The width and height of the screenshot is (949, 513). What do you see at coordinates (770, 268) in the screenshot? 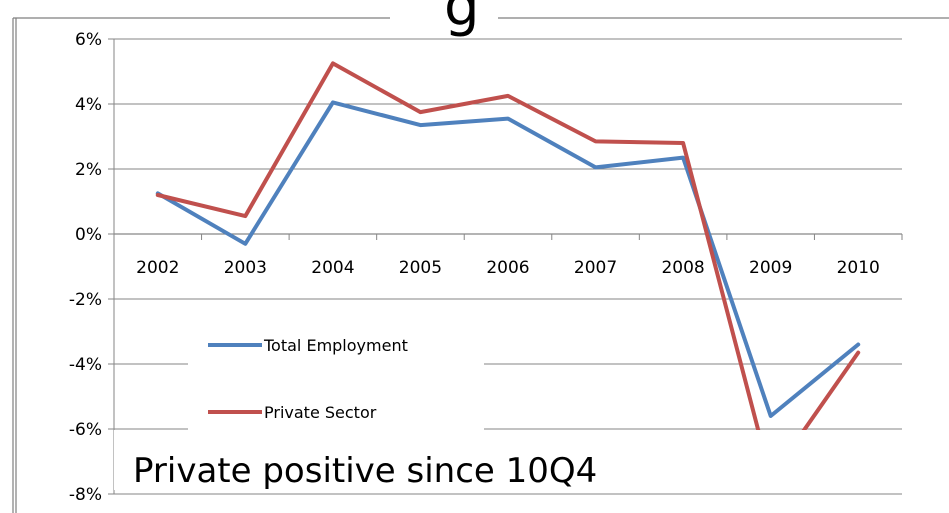
I see `x-tick-label: 2009` at bounding box center [770, 268].